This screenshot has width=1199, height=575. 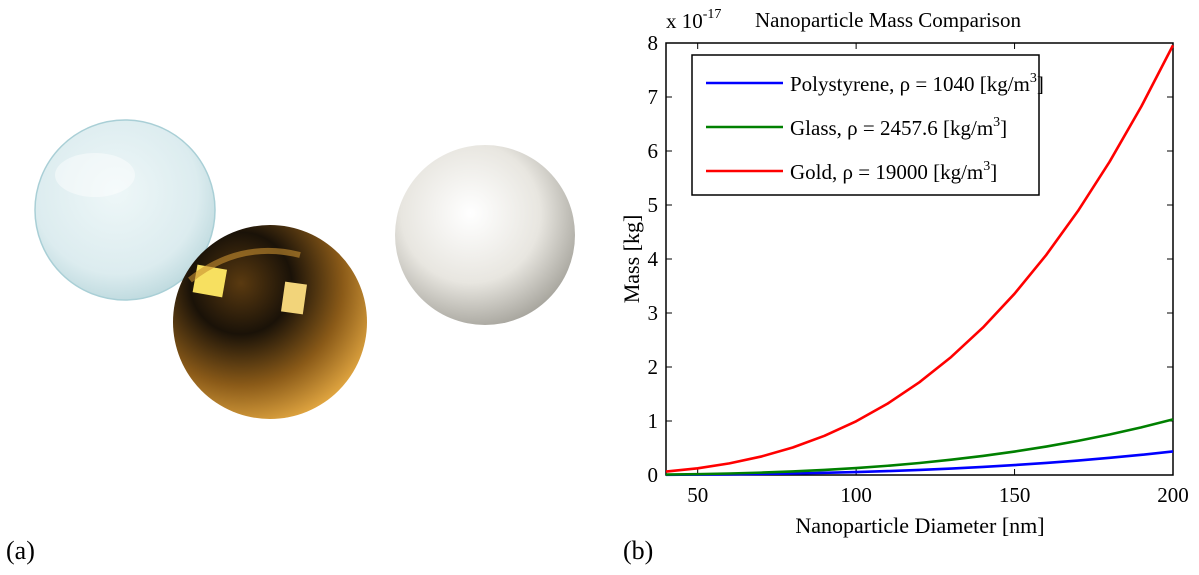 What do you see at coordinates (653, 151) in the screenshot?
I see `y-tick-label: 6` at bounding box center [653, 151].